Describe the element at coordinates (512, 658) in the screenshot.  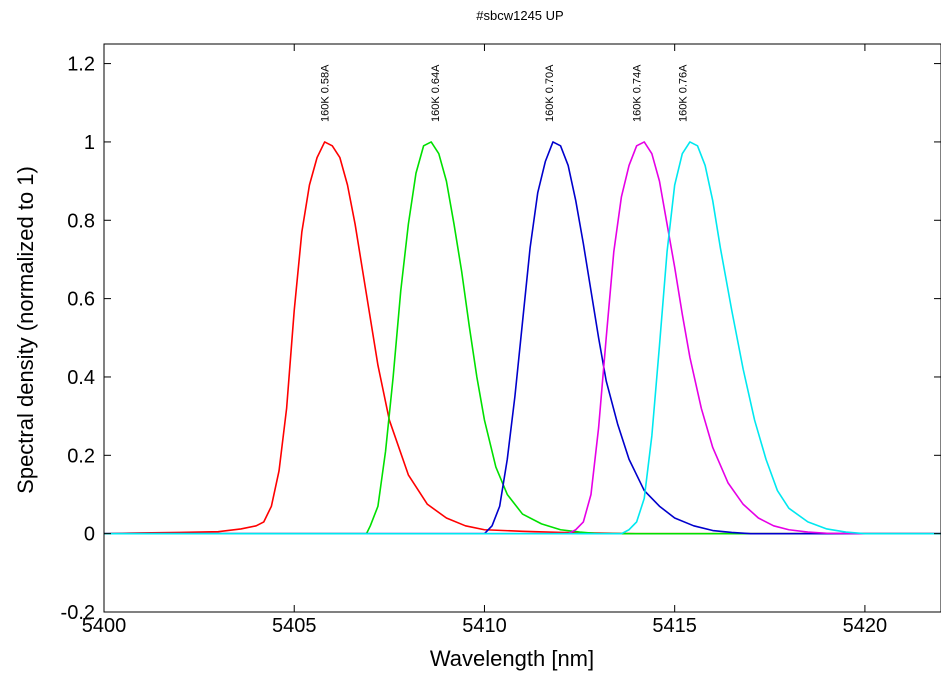
I see `x-axis-label: Wavelength [nm]` at that location.